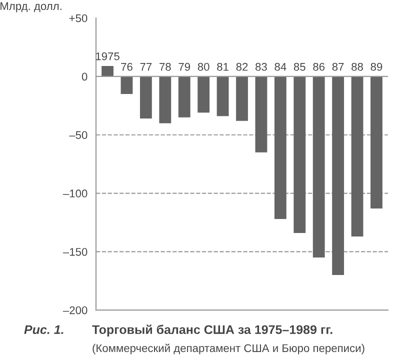 This screenshot has width=400, height=361. I want to click on x-tick-label: 89, so click(376, 66).